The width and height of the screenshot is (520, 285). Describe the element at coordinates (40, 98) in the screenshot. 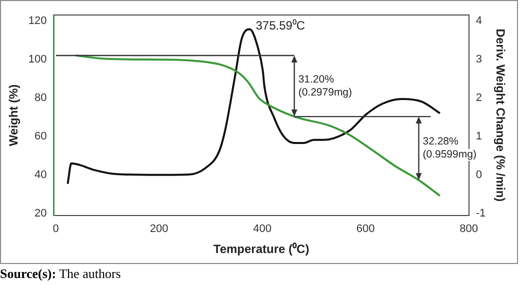

I see `y-tick-label: 80` at that location.